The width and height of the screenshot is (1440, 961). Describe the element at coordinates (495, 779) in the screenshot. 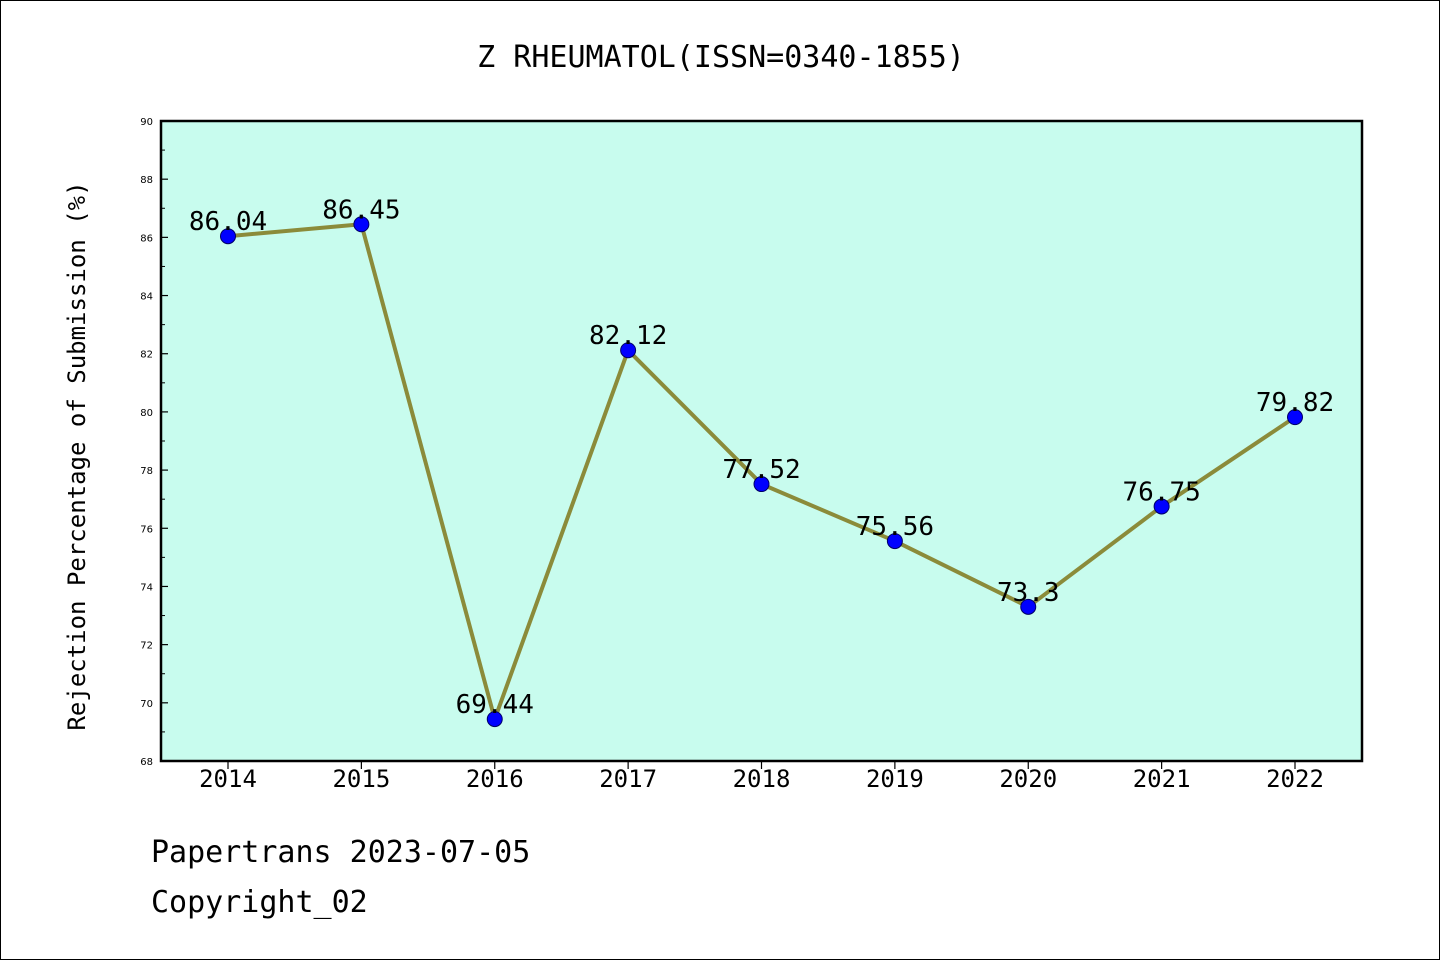

I see `x-tick-label: 2016` at that location.